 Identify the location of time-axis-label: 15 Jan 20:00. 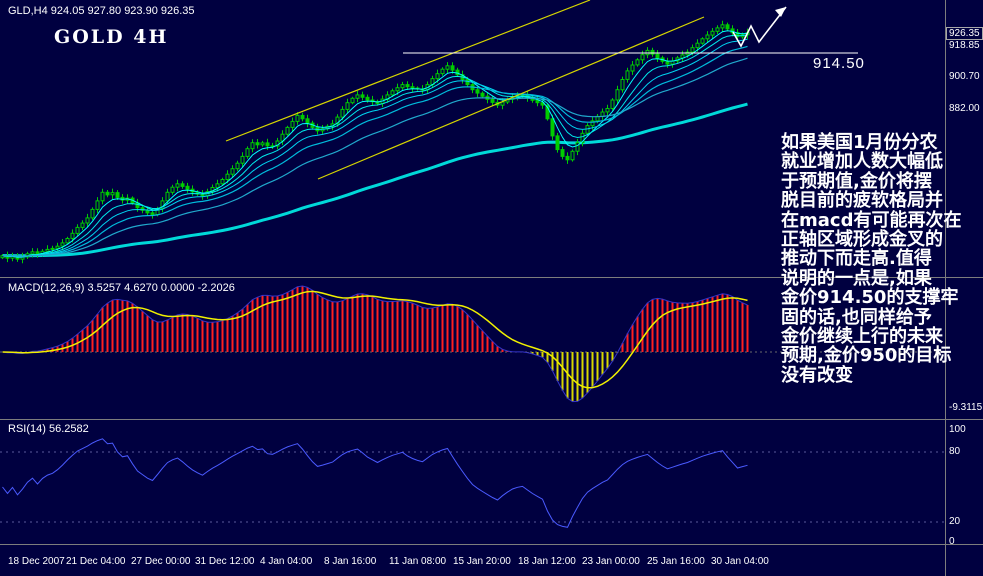
(482, 561).